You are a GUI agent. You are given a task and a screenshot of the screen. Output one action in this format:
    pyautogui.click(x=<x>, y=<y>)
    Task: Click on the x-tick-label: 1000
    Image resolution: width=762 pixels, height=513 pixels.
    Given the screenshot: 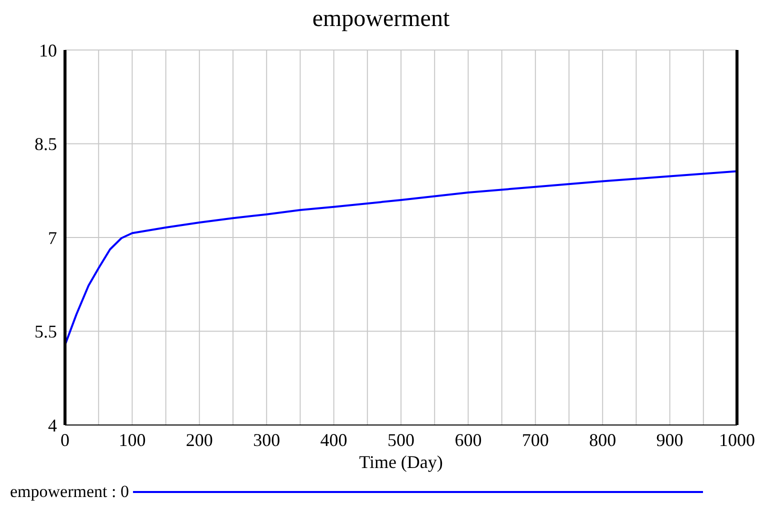 What is the action you would take?
    pyautogui.click(x=737, y=440)
    